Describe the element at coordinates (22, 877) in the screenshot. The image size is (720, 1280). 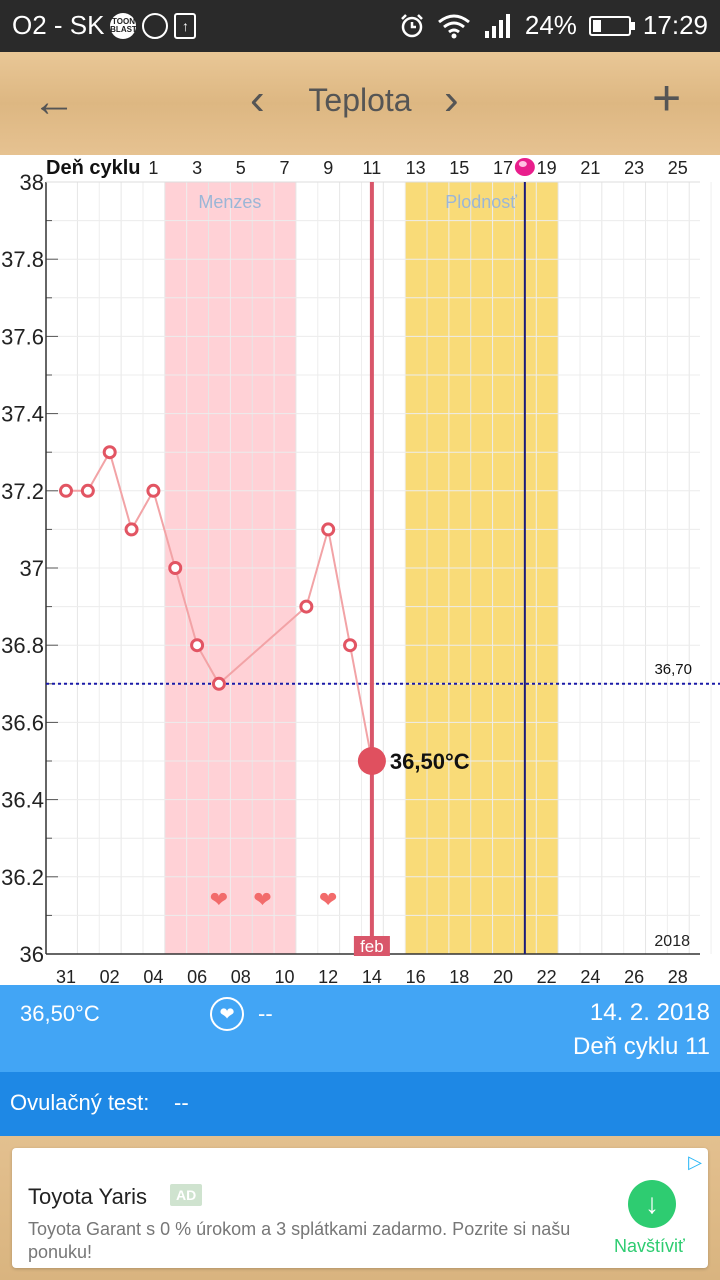
I see `y-tick-label: 36.2` at that location.